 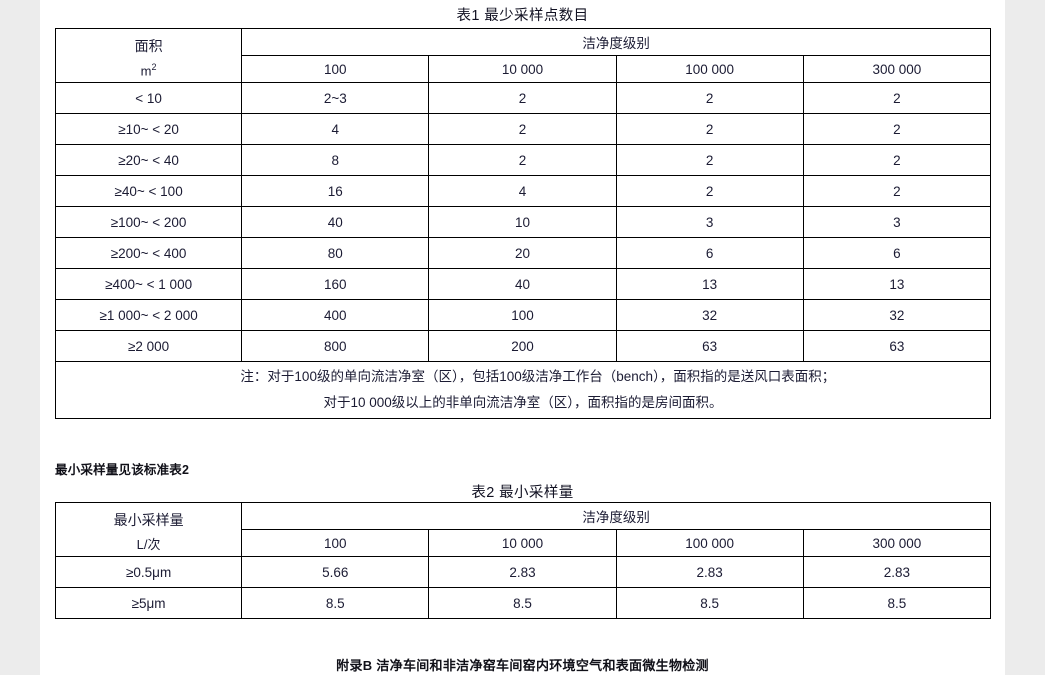 What do you see at coordinates (335, 69) in the screenshot?
I see `table1-grade-col-0: 100` at bounding box center [335, 69].